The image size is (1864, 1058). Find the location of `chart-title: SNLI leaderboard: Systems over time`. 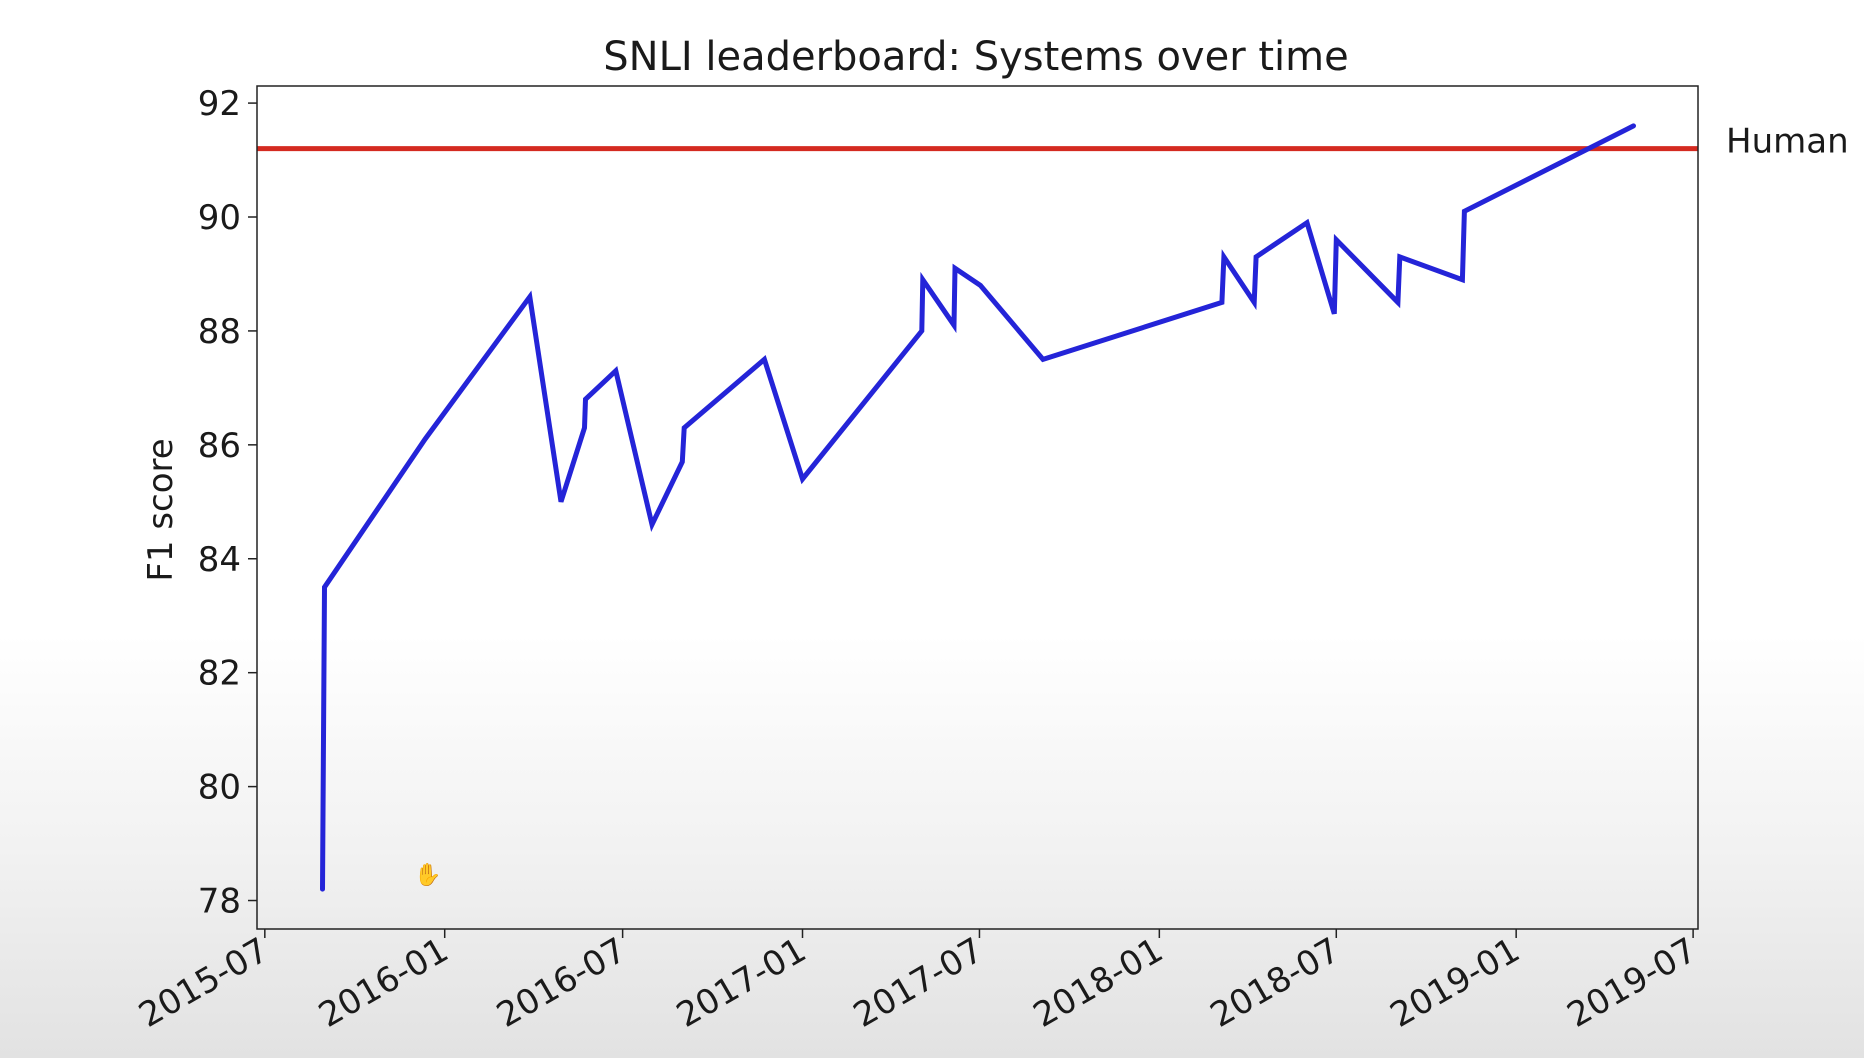

chart-title: SNLI leaderboard: Systems over time is located at coordinates (976, 57).